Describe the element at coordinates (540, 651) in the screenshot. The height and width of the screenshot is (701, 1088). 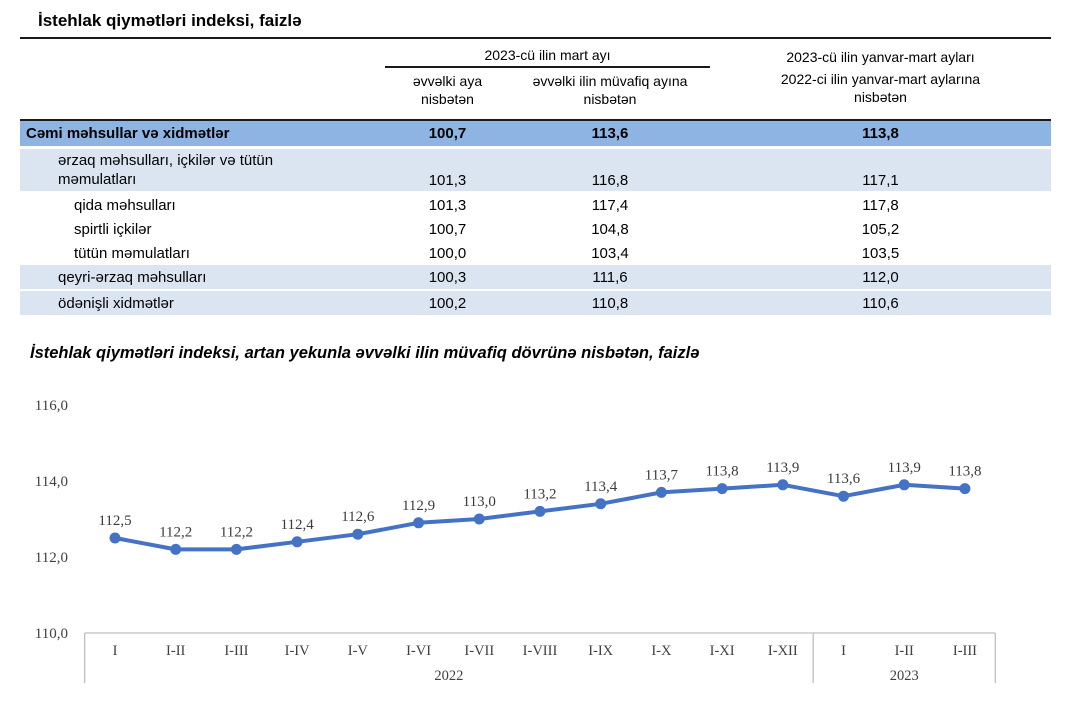
I see `x-axis-tick: I-VIII` at that location.